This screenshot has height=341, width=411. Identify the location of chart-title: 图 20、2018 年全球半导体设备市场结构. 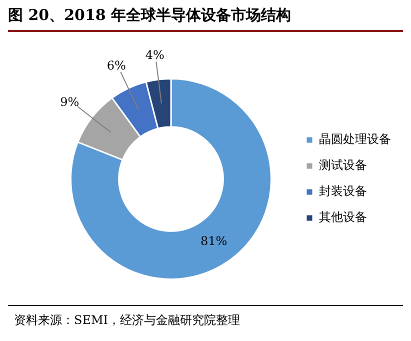
(150, 15).